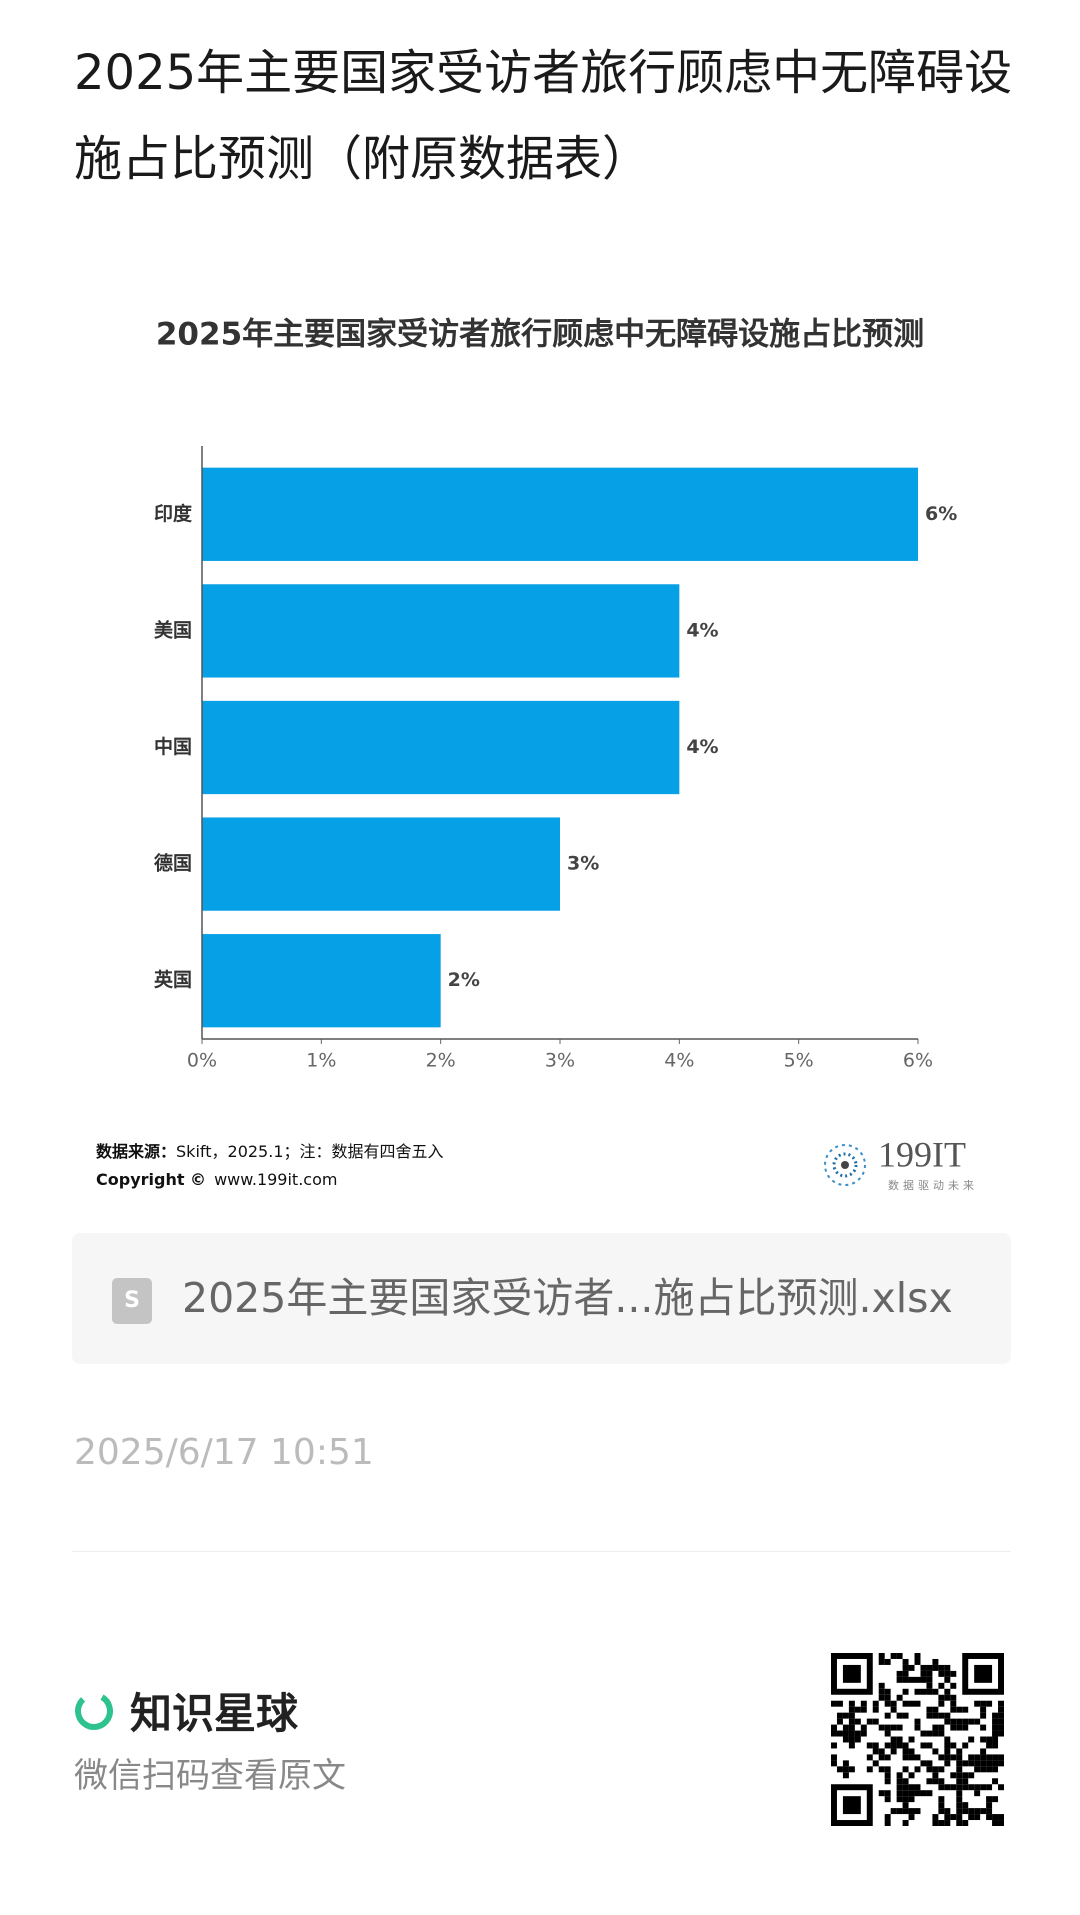 This screenshot has height=1915, width=1080. What do you see at coordinates (567, 1298) in the screenshot?
I see `file-name: 2025年主要国家受访者...施占比预测.xlsx` at bounding box center [567, 1298].